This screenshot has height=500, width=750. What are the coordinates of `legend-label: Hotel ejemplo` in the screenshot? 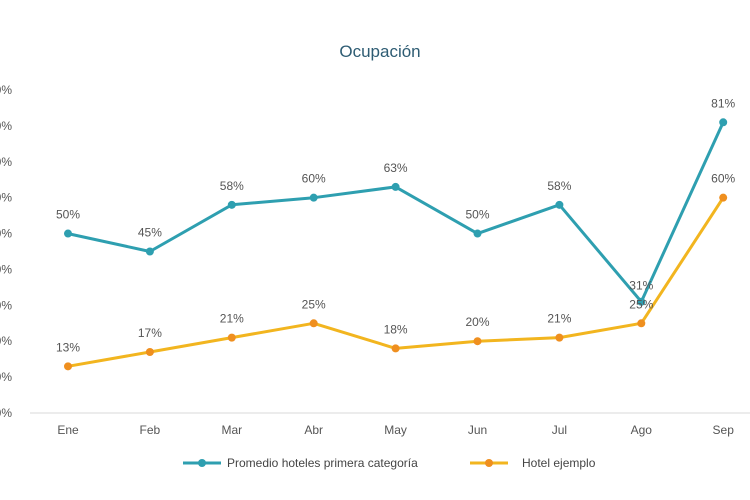 It's located at (559, 463).